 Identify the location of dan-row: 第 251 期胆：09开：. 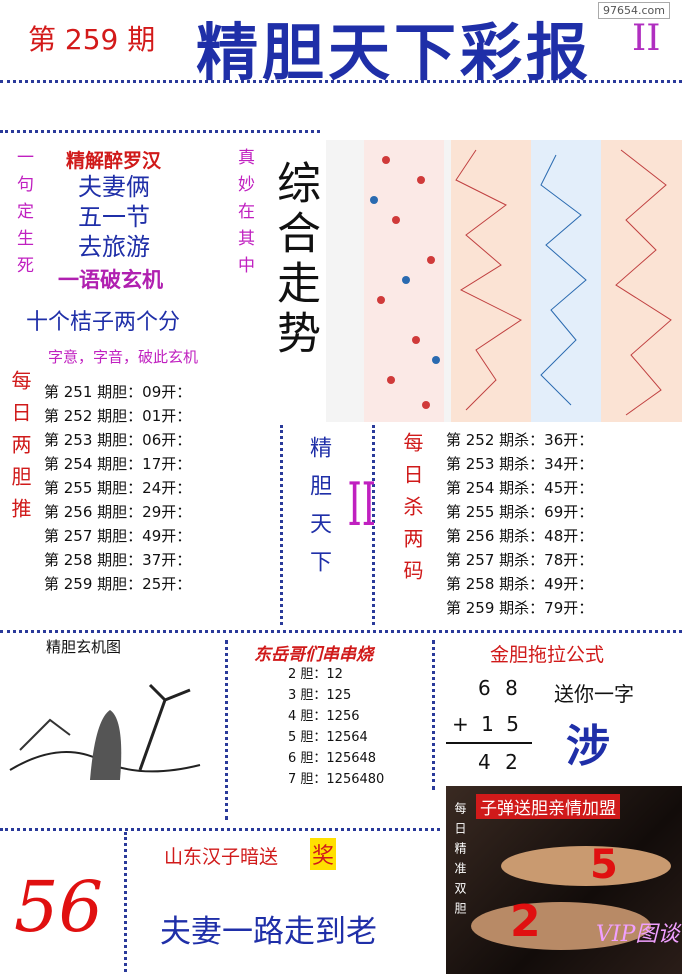
(118, 392).